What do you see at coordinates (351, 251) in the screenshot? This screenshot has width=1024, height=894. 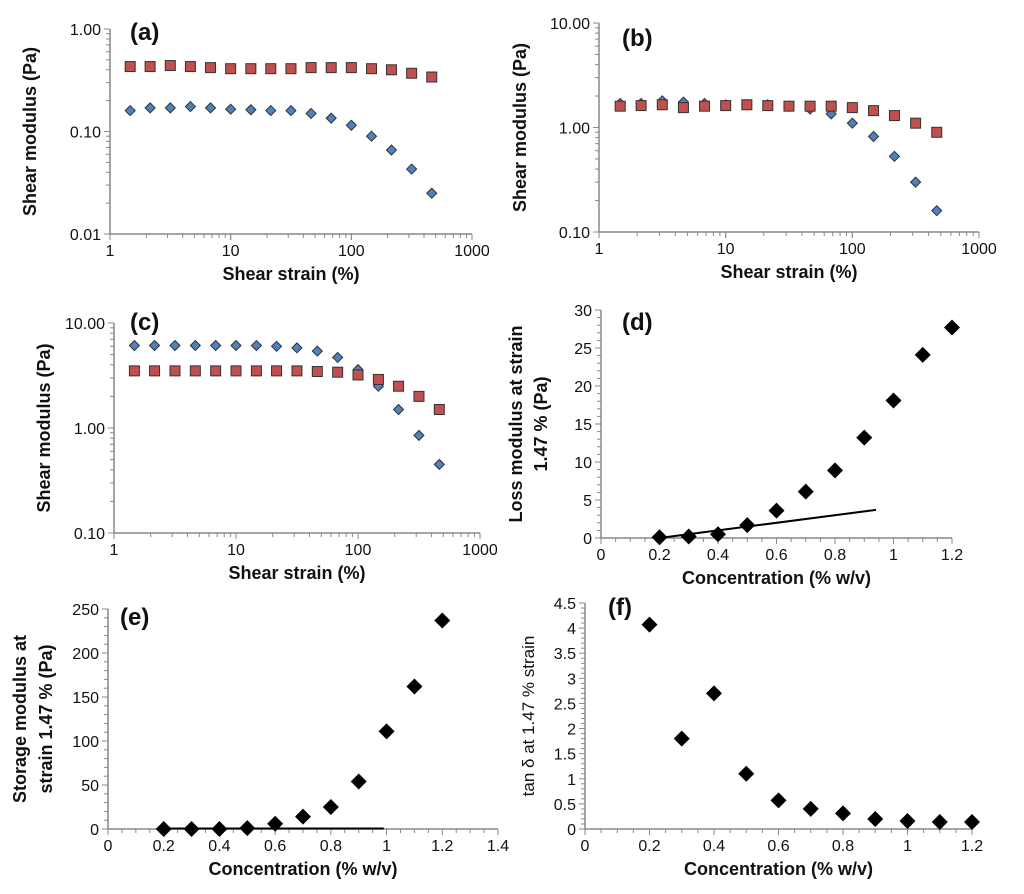 I see `x-tick-label: 100` at bounding box center [351, 251].